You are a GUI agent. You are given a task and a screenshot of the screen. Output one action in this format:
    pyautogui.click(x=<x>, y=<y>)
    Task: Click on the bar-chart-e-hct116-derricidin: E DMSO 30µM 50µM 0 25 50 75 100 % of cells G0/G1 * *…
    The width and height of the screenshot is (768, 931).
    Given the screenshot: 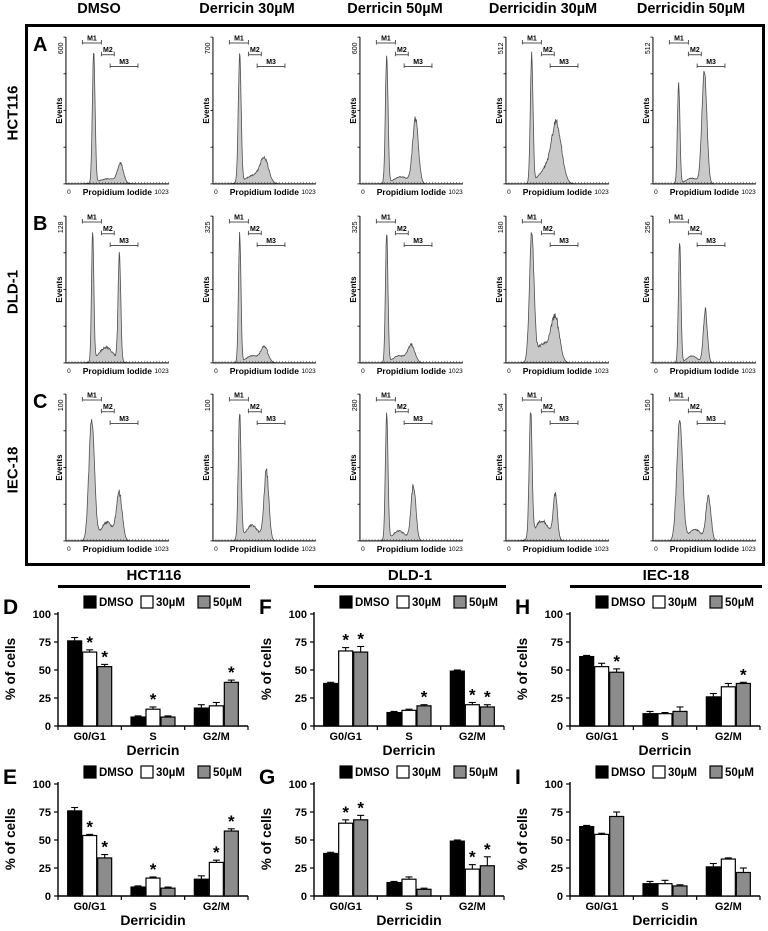 What is the action you would take?
    pyautogui.click(x=126, y=846)
    